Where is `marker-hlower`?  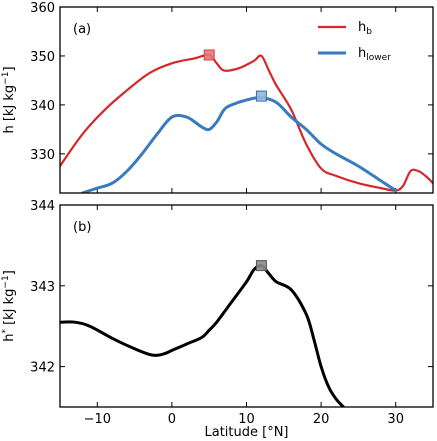 marker-hlower is located at coordinates (261, 96).